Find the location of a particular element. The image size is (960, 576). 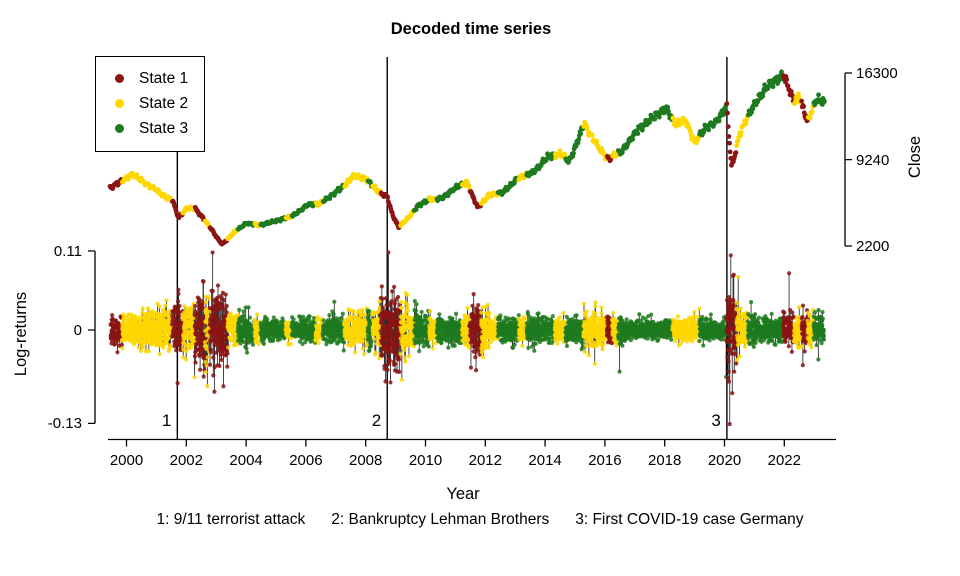

x-tick-label-2002: 2002 is located at coordinates (186, 460).